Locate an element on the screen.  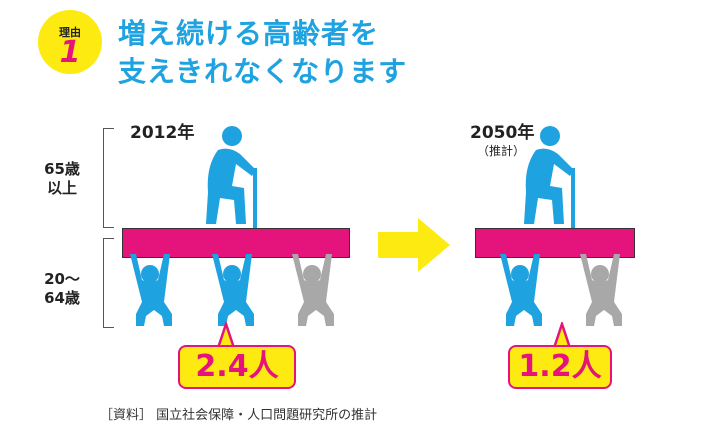
badge-label: 理由 is located at coordinates (70, 32).